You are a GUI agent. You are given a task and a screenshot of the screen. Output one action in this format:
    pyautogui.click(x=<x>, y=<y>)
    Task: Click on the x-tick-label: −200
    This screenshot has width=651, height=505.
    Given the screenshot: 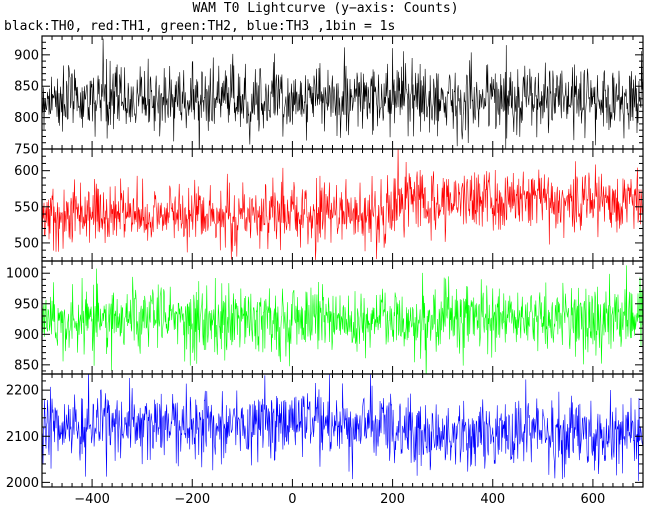 What is the action you would take?
    pyautogui.click(x=192, y=498)
    